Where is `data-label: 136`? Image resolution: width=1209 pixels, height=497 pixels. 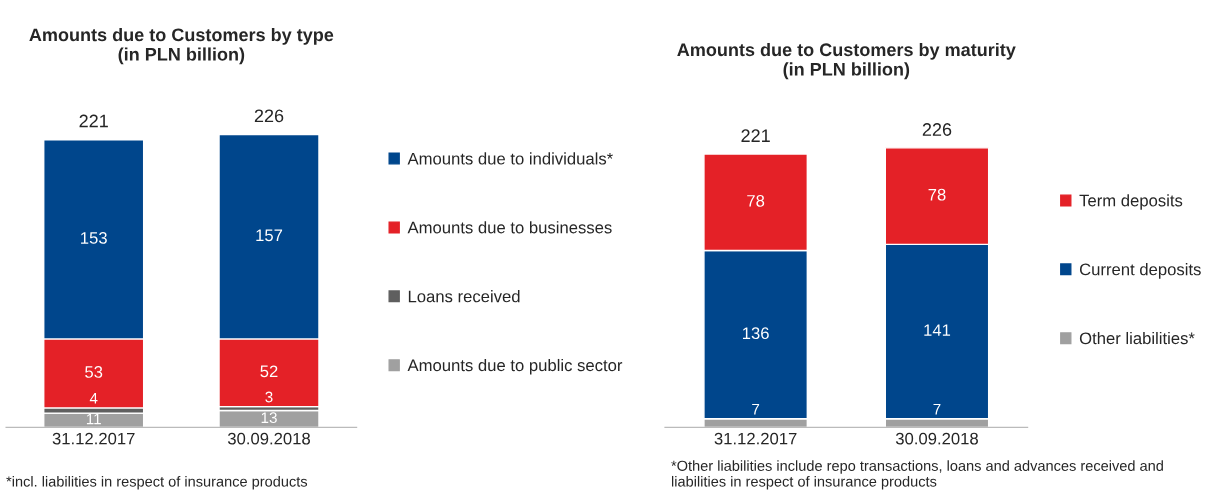 data-label: 136 is located at coordinates (755, 333).